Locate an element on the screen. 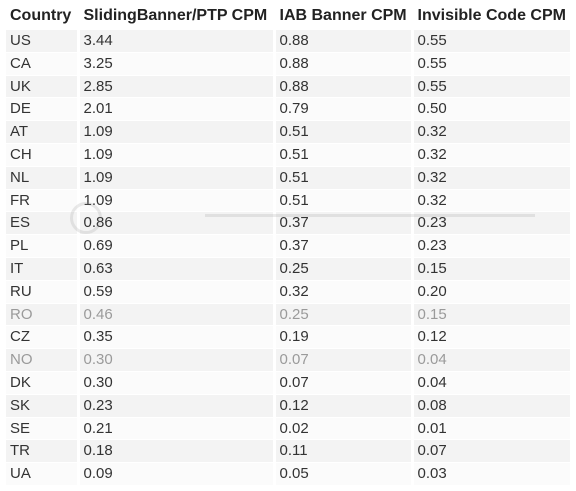 The image size is (576, 491). cell-country: RU is located at coordinates (42, 292).